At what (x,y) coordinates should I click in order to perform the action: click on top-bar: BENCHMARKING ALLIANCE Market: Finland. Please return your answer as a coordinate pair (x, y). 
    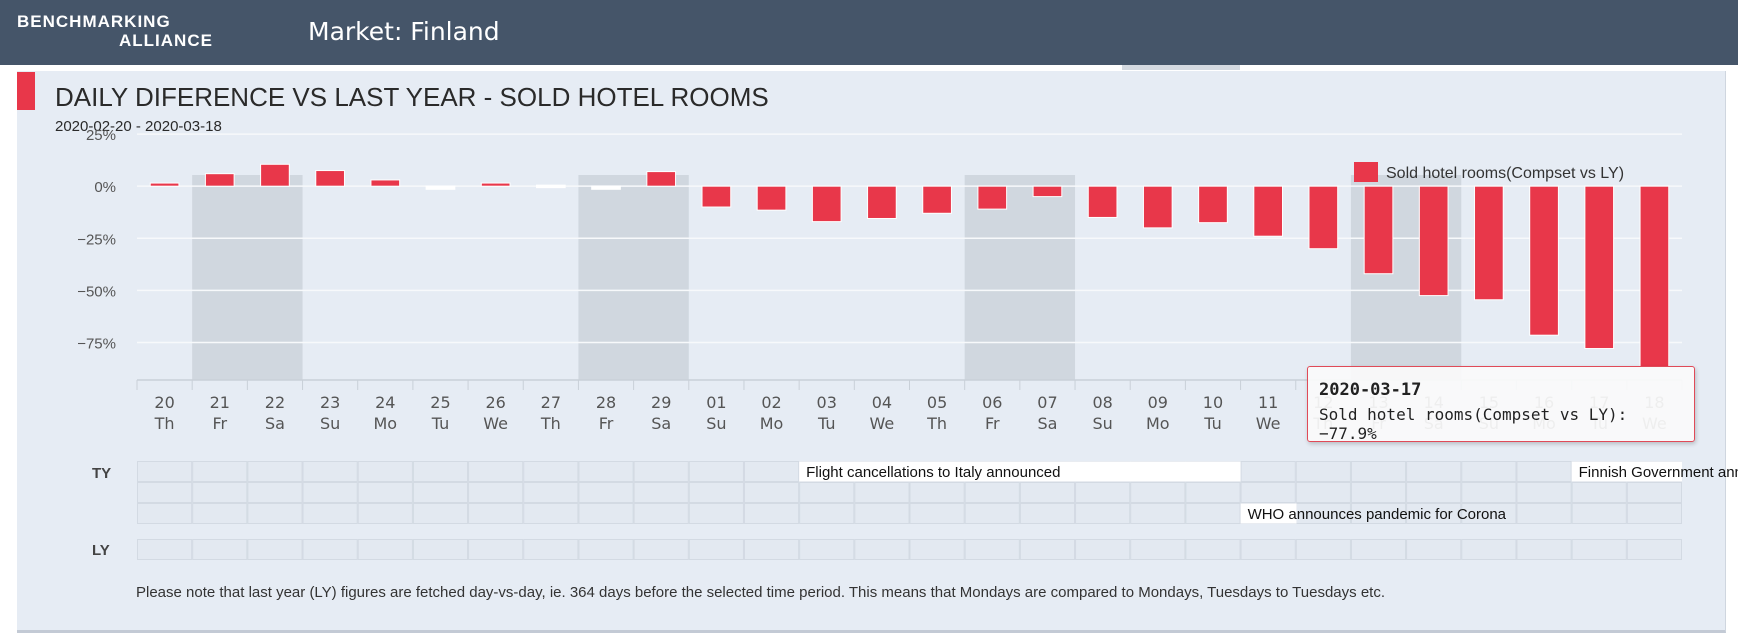
    Looking at the image, I should click on (869, 32).